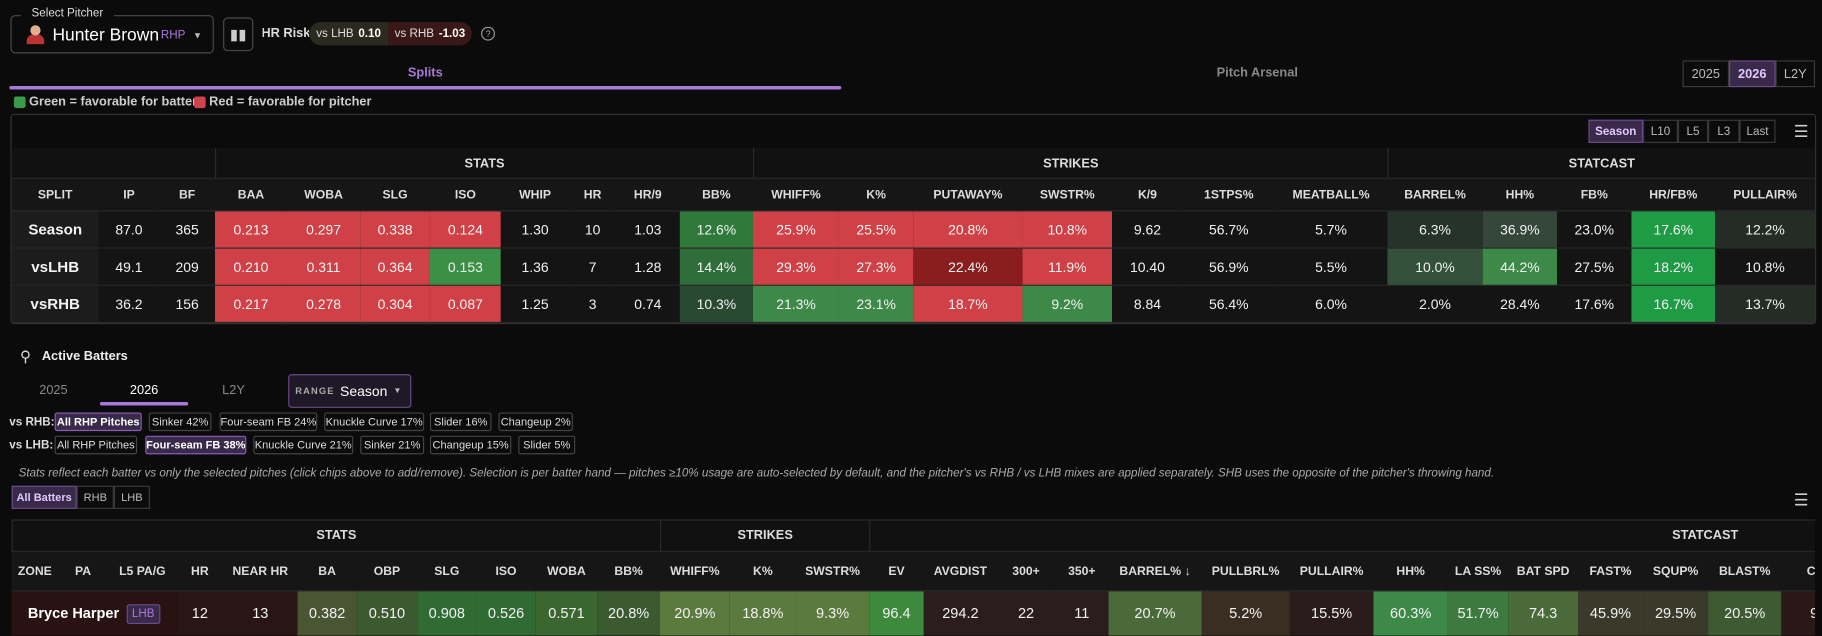 This screenshot has height=636, width=1822. Describe the element at coordinates (566, 571) in the screenshot. I see `column-header: WOBA` at that location.